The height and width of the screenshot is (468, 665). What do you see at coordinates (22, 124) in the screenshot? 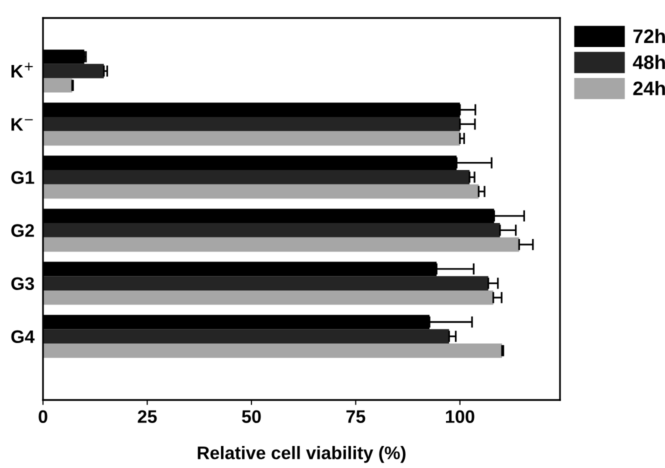
I see `y-tick-label: K$^{−}$` at bounding box center [22, 124].